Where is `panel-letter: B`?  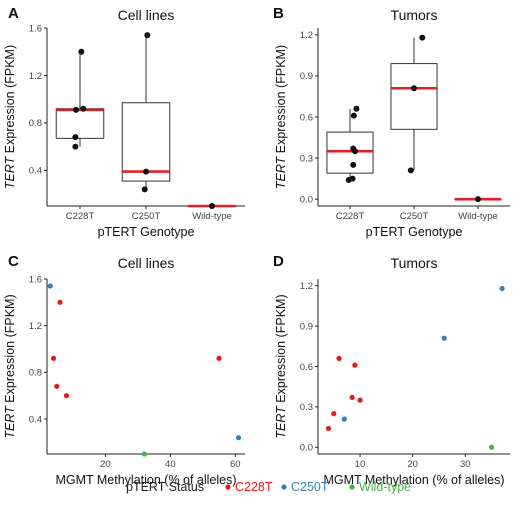
panel-letter: B is located at coordinates (278, 13).